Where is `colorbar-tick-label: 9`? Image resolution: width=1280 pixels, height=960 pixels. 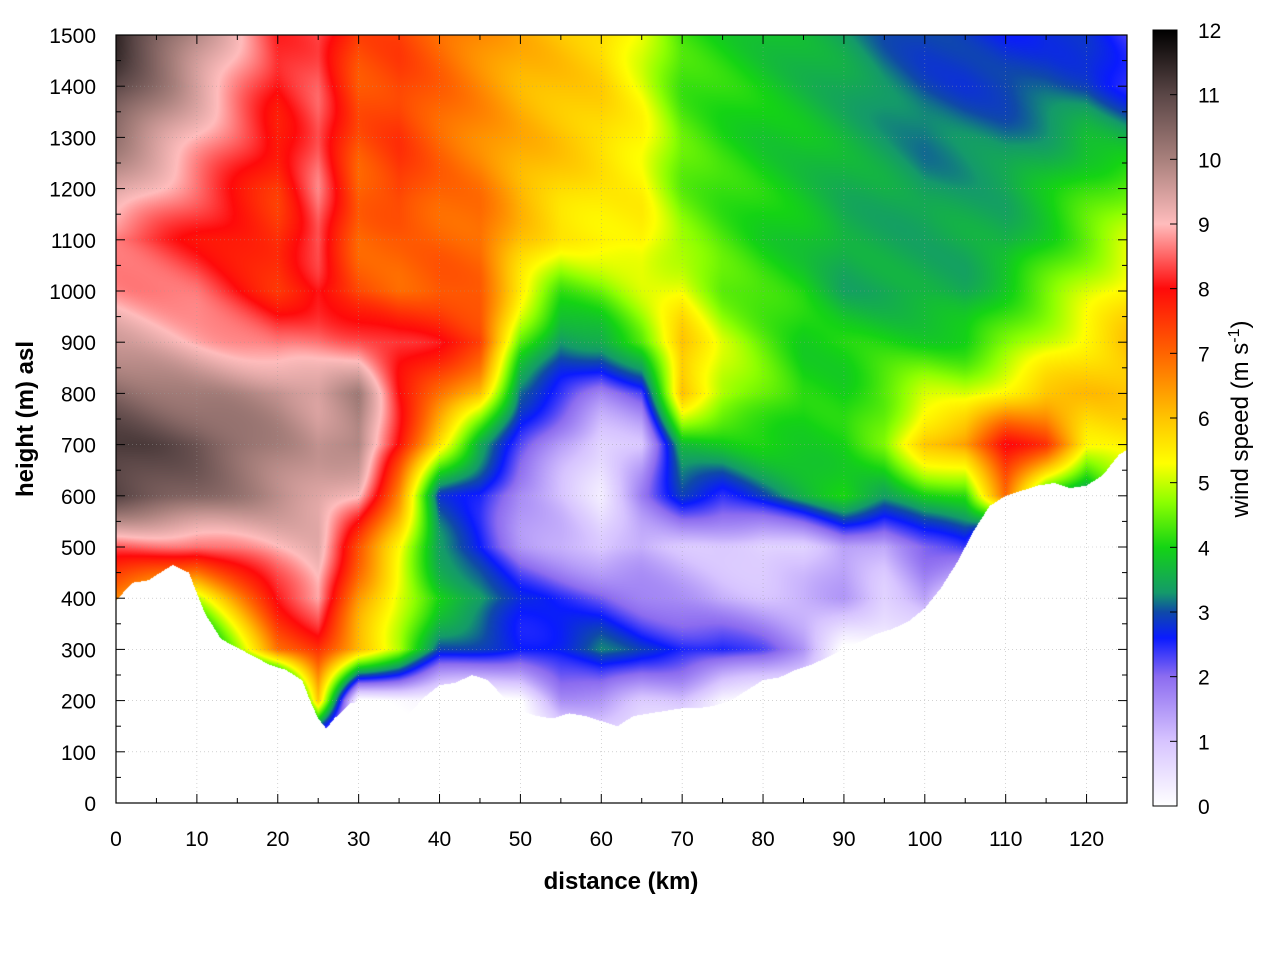
colorbar-tick-label: 9 is located at coordinates (1204, 225).